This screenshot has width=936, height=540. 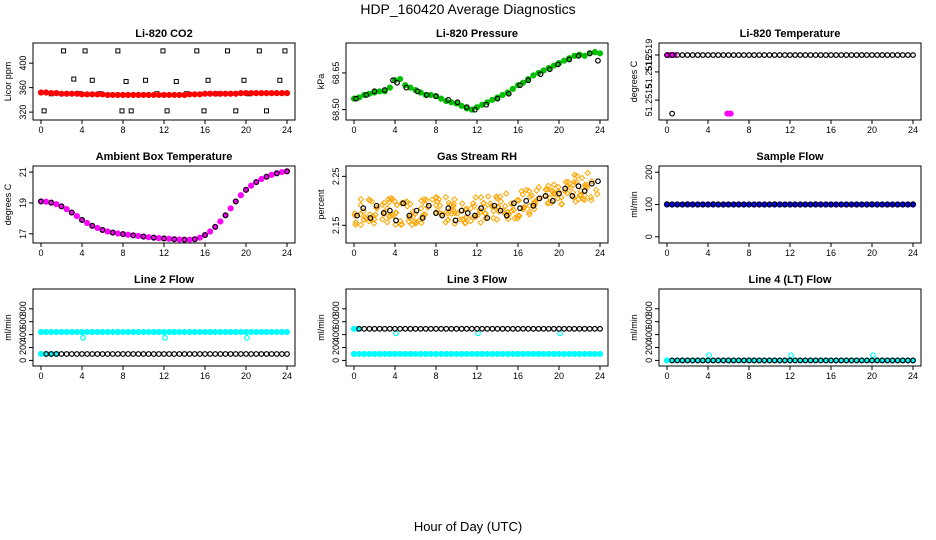 I want to click on panel-title: Line 2 Flow, so click(x=164, y=280).